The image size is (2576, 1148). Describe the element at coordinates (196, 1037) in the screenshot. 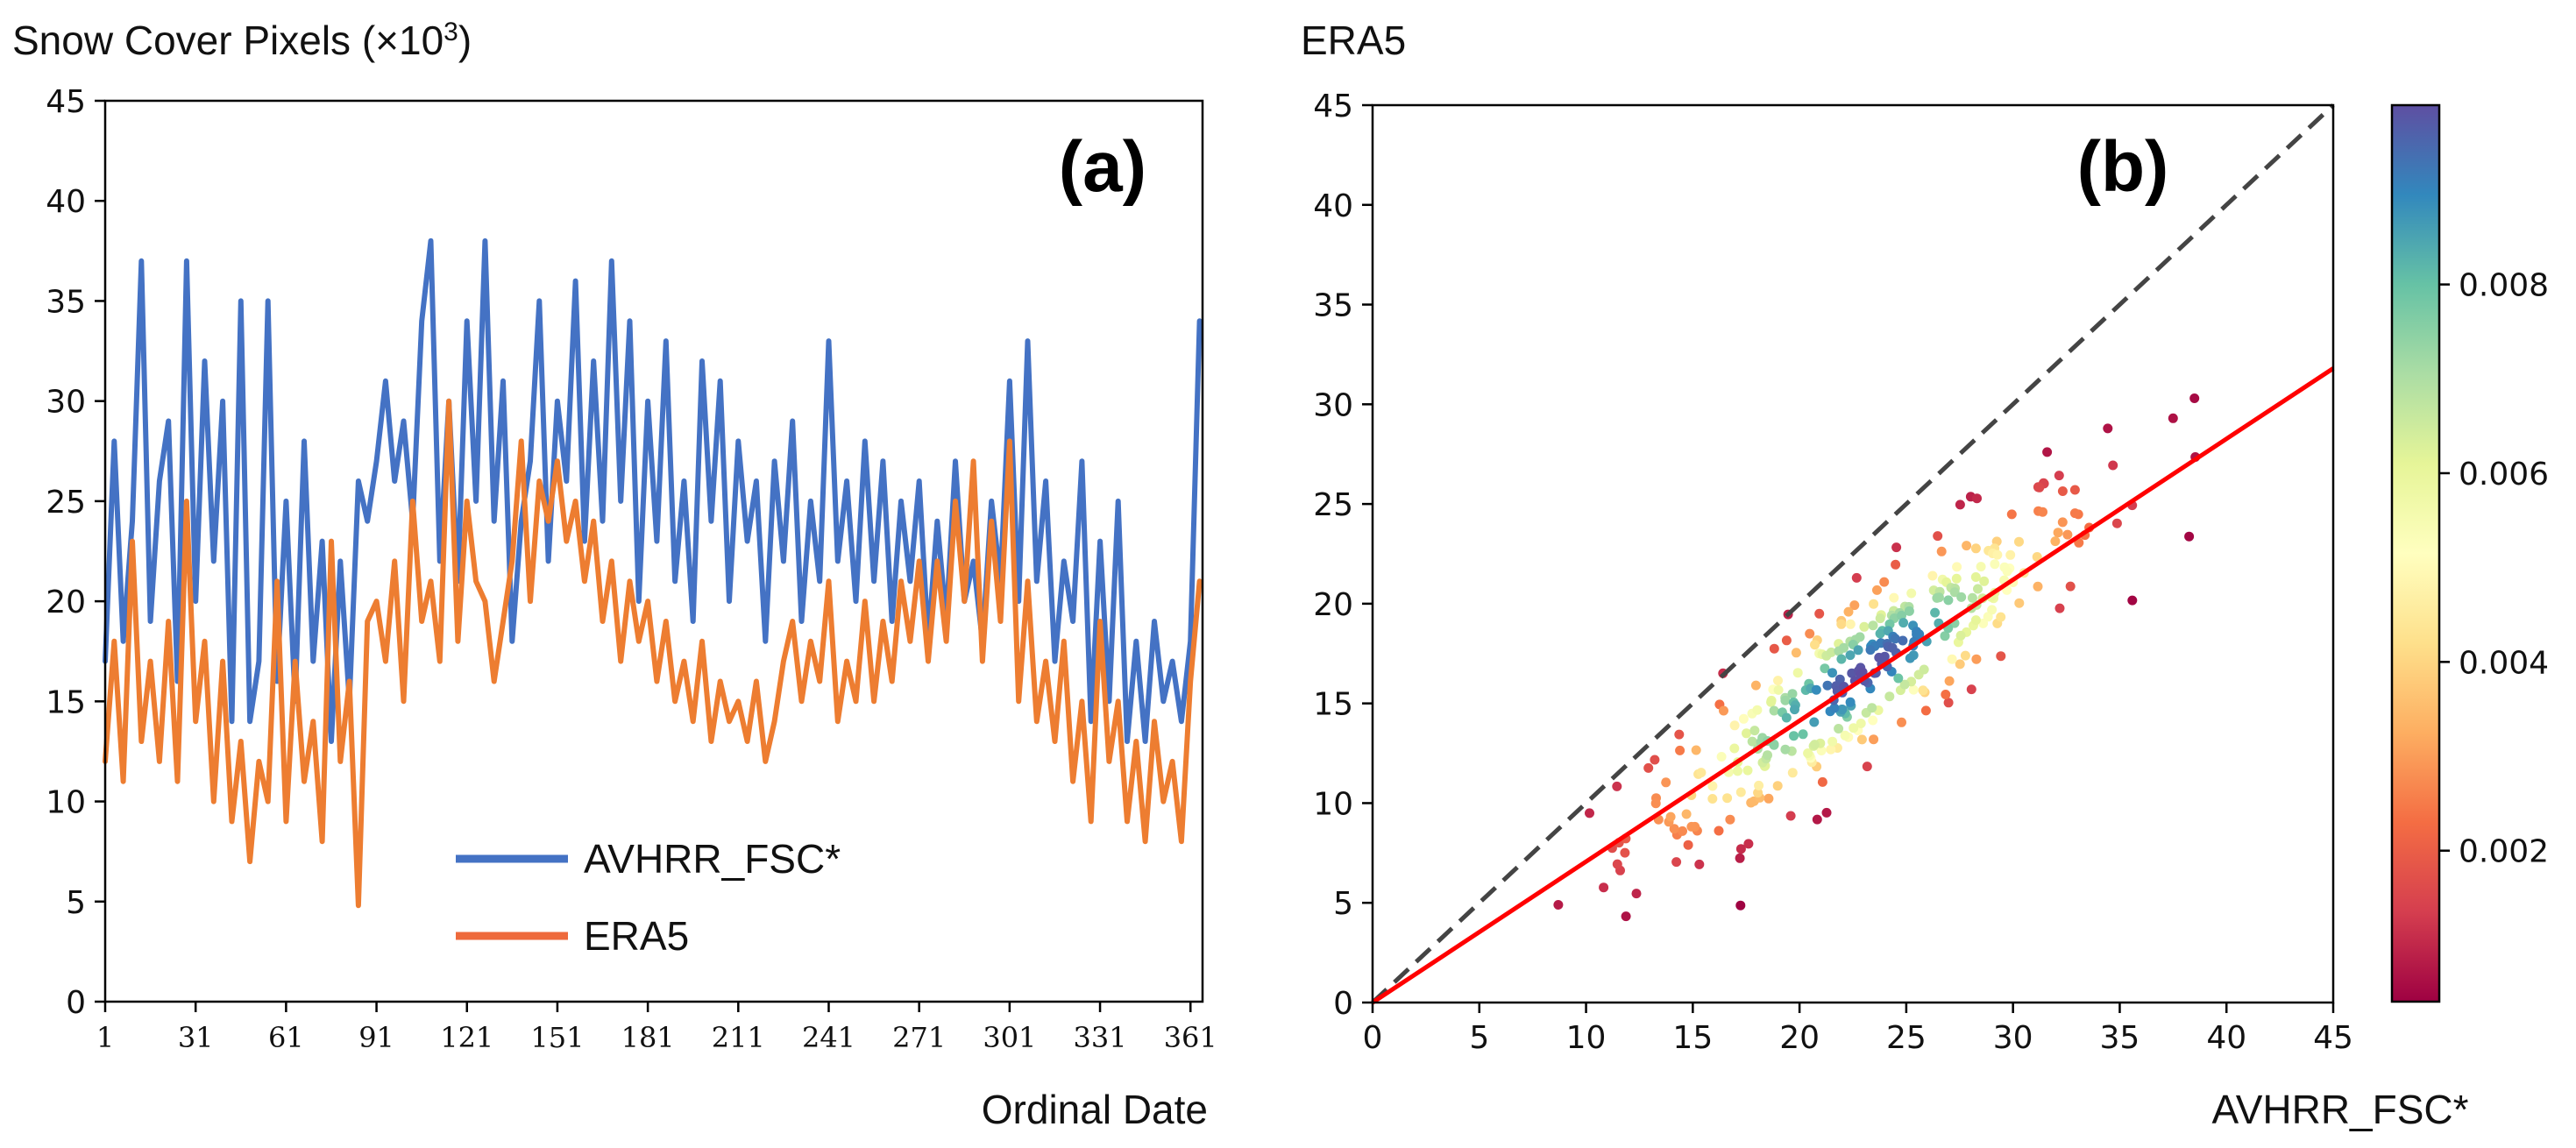

I see `panel-a-x-tick-label: 31` at that location.